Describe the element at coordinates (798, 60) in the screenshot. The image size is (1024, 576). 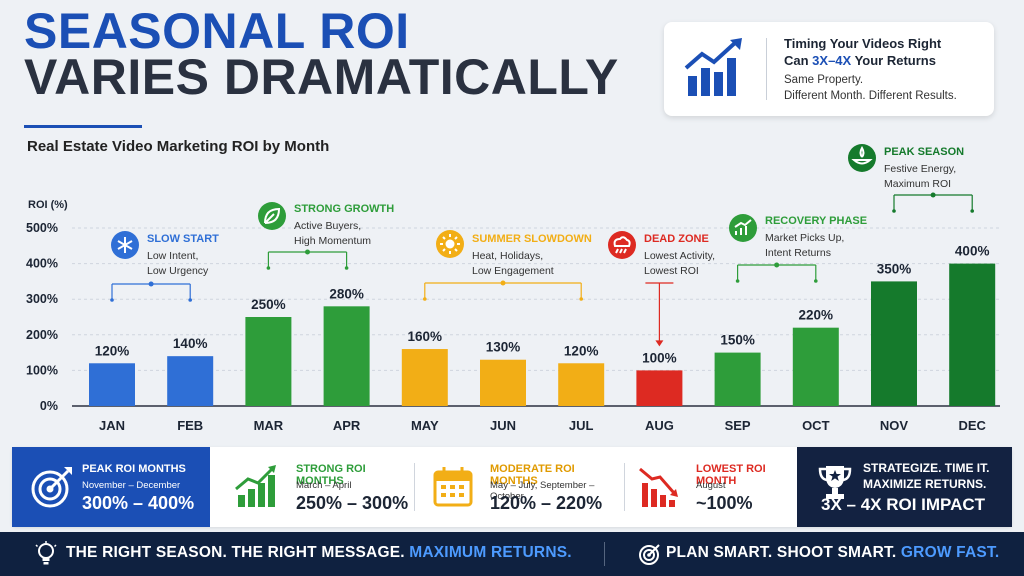
I see `info-card-line-2-prefix: Can` at that location.